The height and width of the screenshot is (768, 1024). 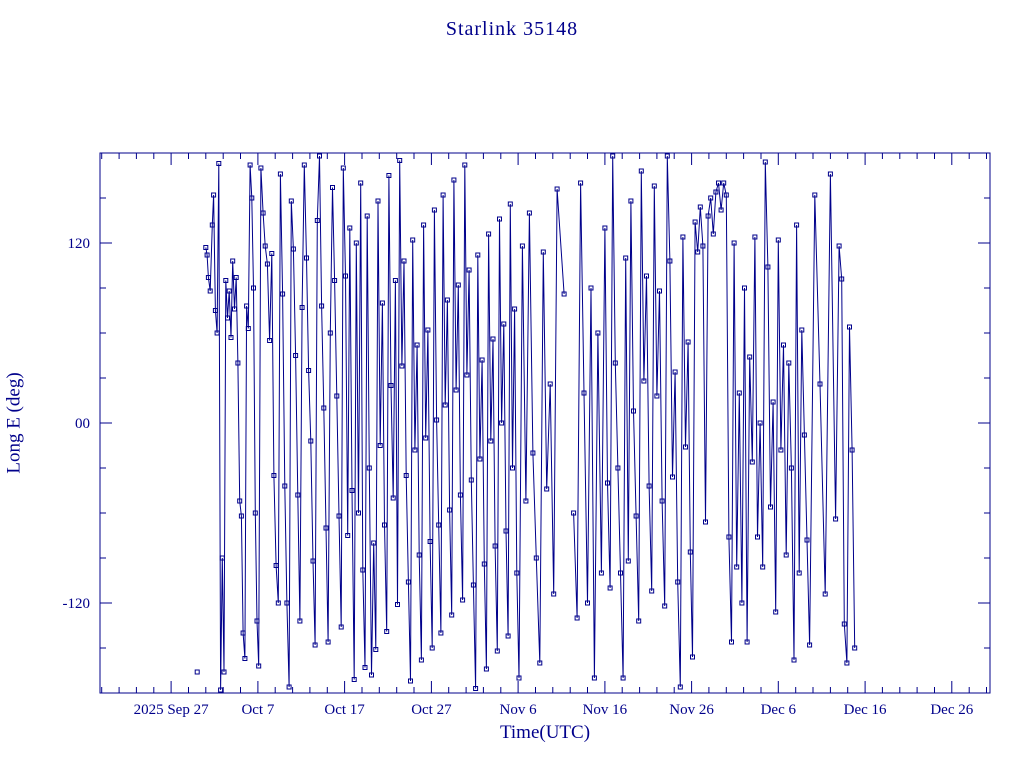 What do you see at coordinates (691, 710) in the screenshot?
I see `x-tick-label: Nov 26` at bounding box center [691, 710].